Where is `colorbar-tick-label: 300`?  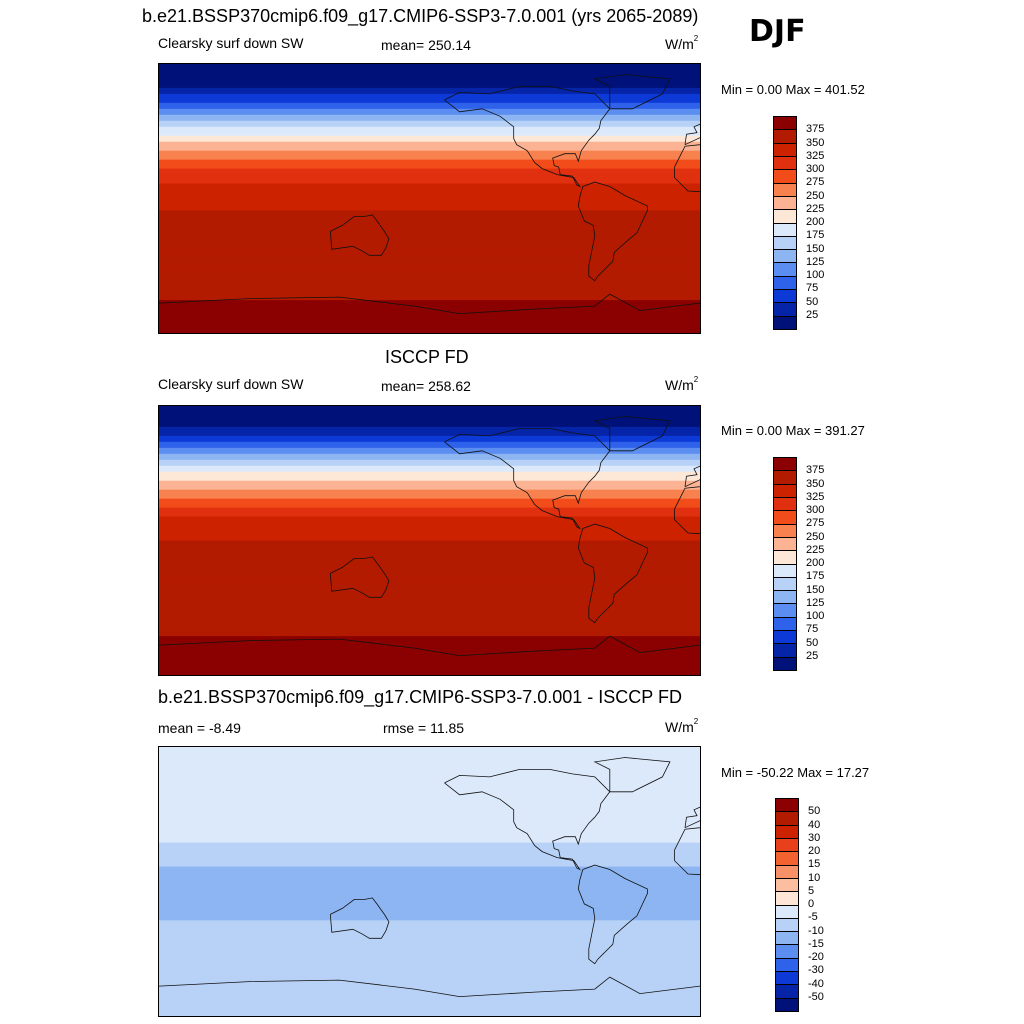 colorbar-tick-label: 300 is located at coordinates (815, 510).